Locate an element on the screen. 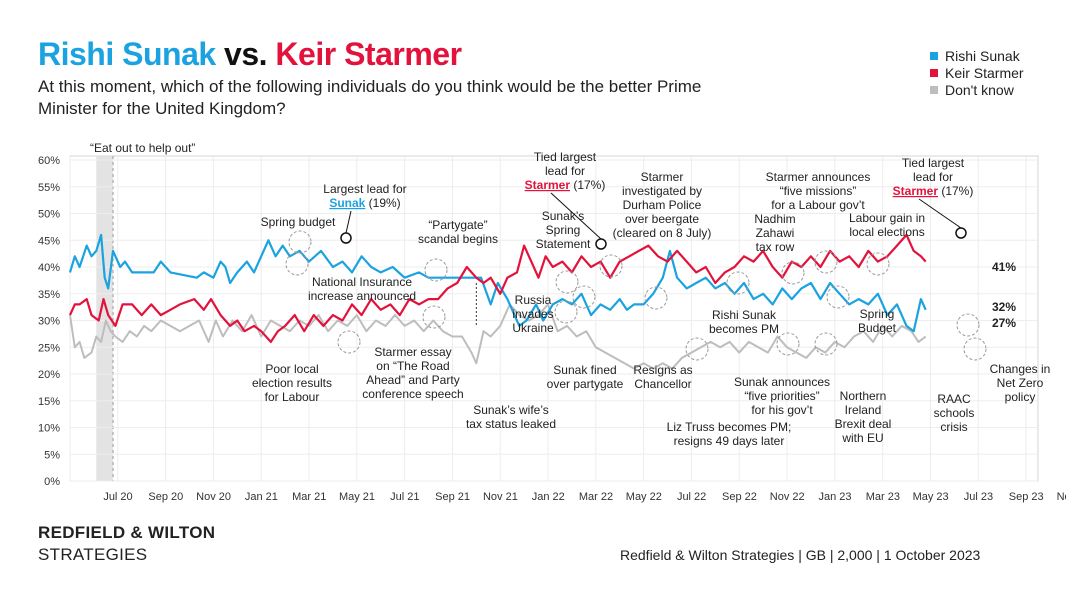 The height and width of the screenshot is (600, 1066). x-tick-label: Jan 21 is located at coordinates (261, 497).